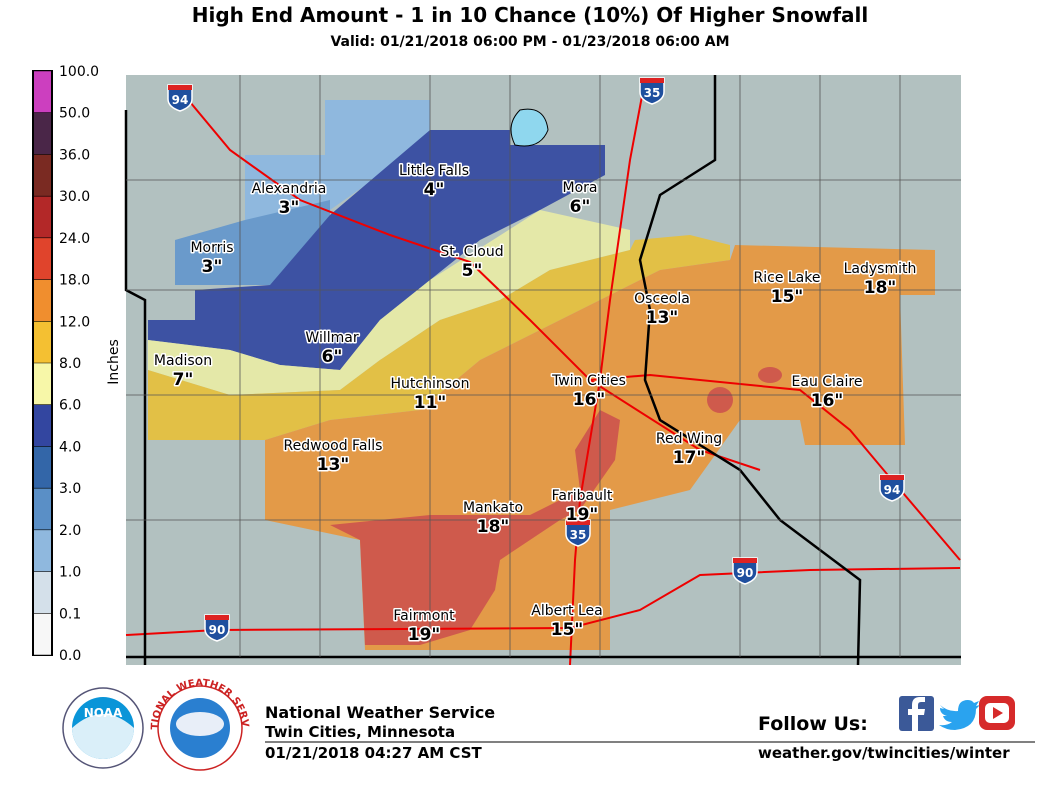 The image size is (1061, 791). What do you see at coordinates (211, 248) in the screenshot?
I see `city-name: Morris` at bounding box center [211, 248].